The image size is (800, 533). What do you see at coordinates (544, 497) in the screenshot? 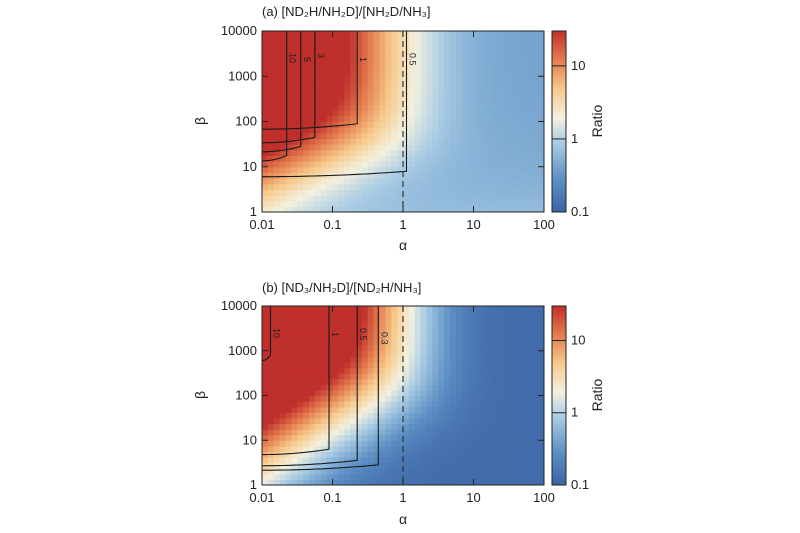
I see `x-tick-label: 100` at bounding box center [544, 497].